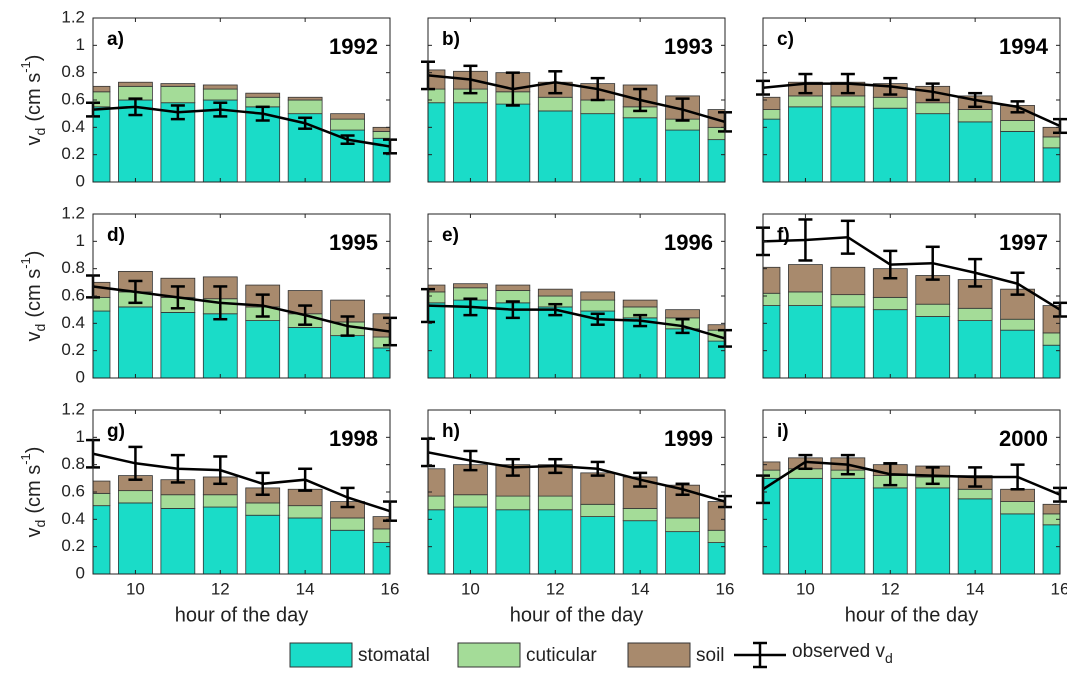  I want to click on y-tick-label: 0, so click(80, 180).